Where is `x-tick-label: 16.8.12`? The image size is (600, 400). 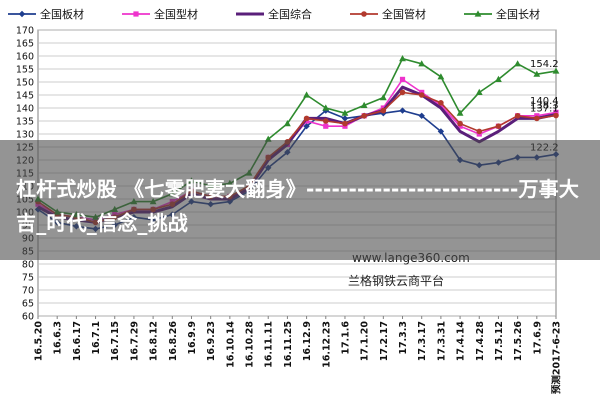 x-tick-label: 16.8.12 is located at coordinates (154, 341).